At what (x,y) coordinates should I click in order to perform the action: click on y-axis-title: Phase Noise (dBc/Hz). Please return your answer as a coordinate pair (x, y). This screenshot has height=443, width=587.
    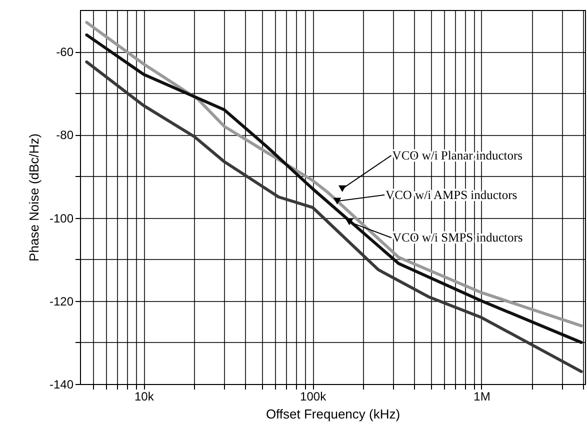
    Looking at the image, I should click on (34, 198).